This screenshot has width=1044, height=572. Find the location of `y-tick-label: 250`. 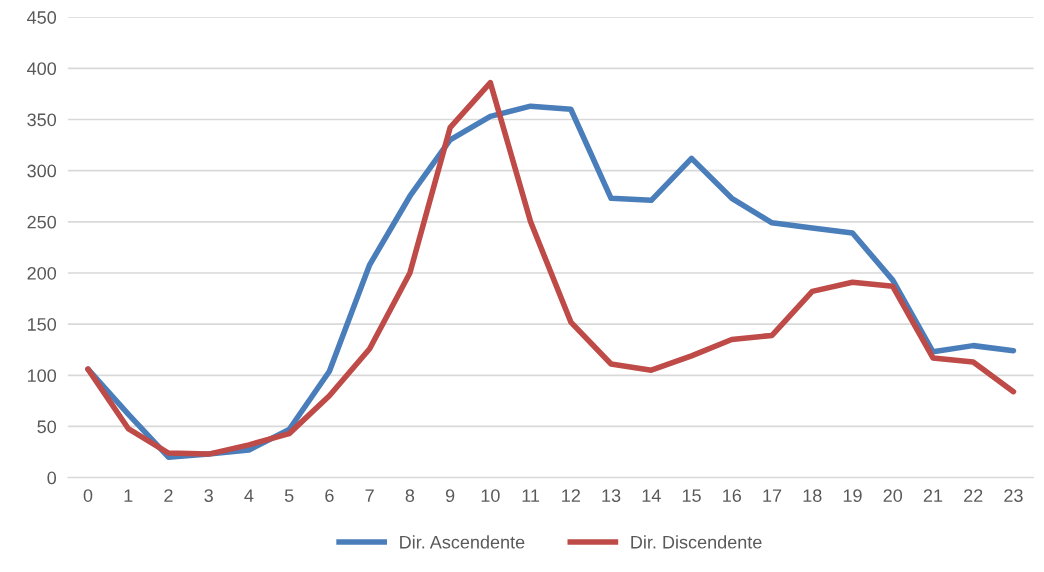

y-tick-label: 250 is located at coordinates (42, 222).